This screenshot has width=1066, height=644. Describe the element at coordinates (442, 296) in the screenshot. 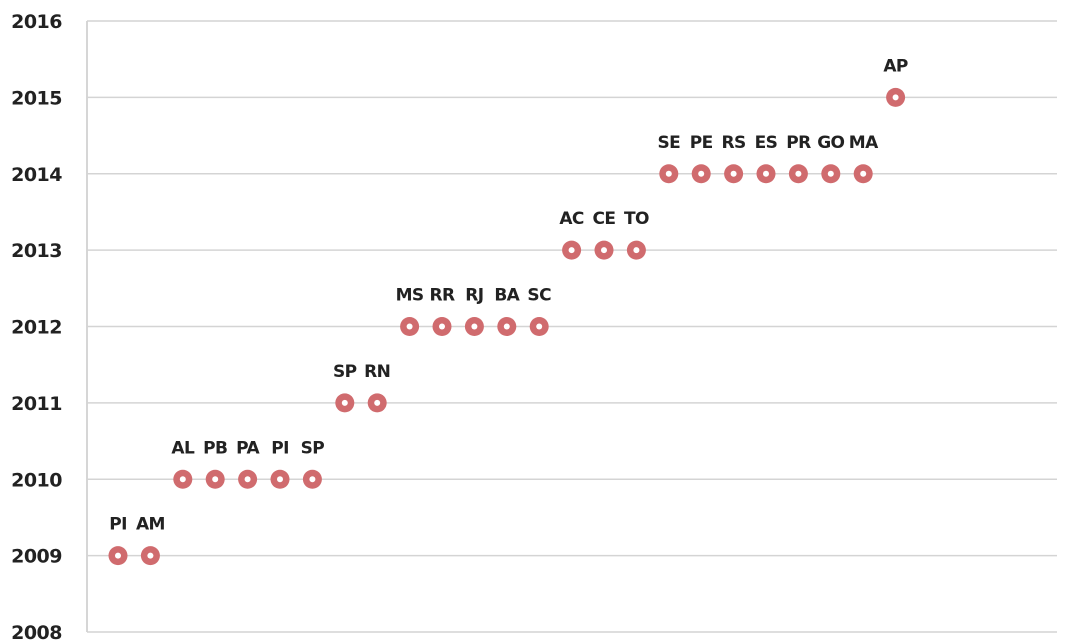

I see `point-label: RR` at that location.